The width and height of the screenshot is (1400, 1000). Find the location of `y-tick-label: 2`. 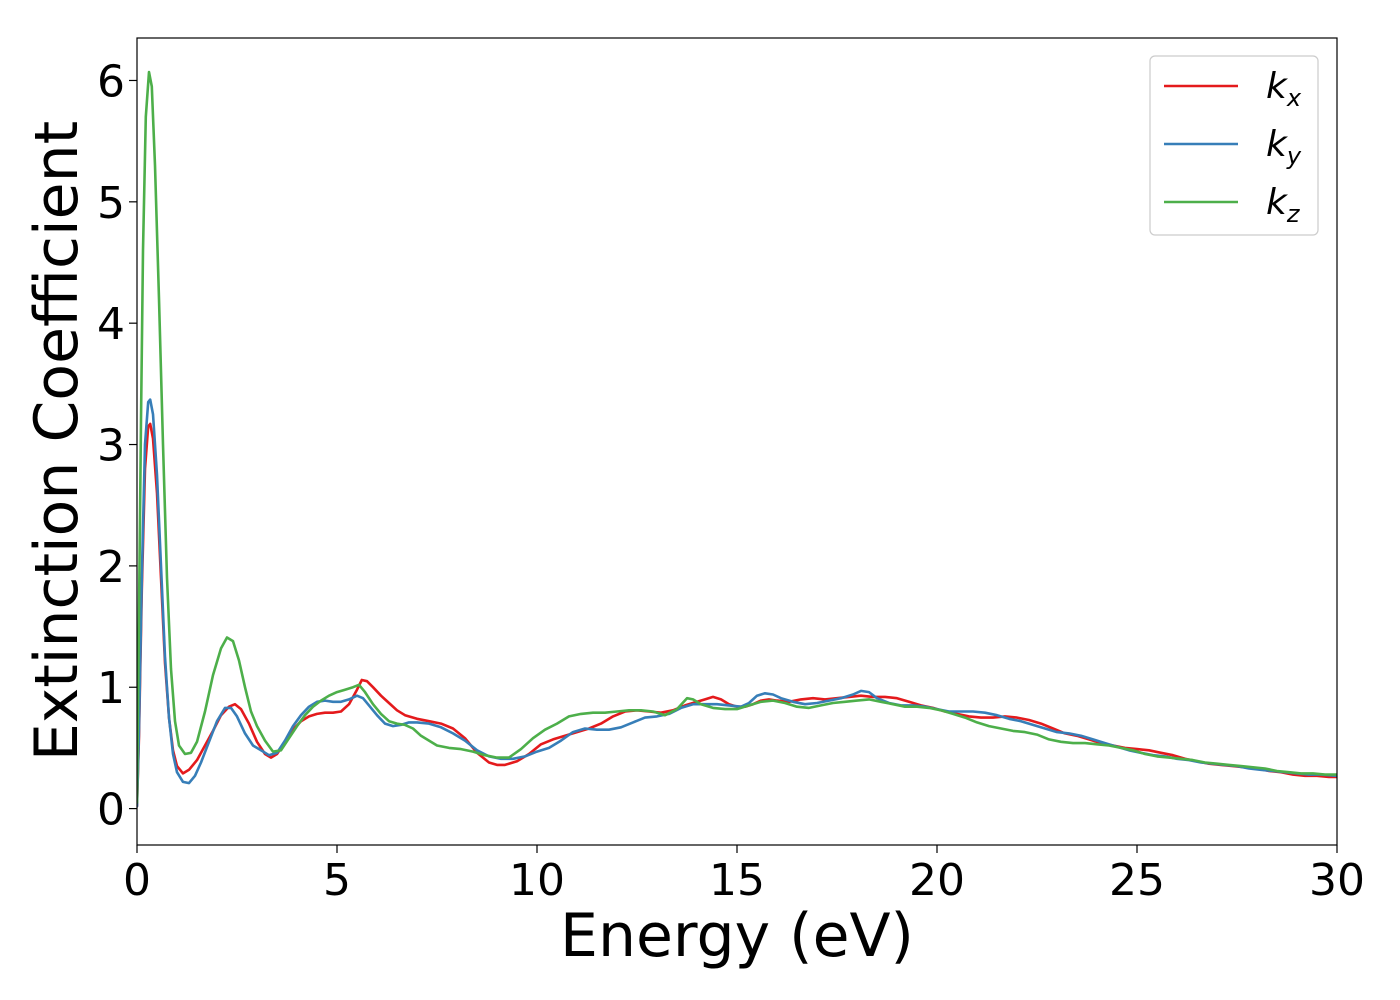

y-tick-label: 2 is located at coordinates (111, 567).